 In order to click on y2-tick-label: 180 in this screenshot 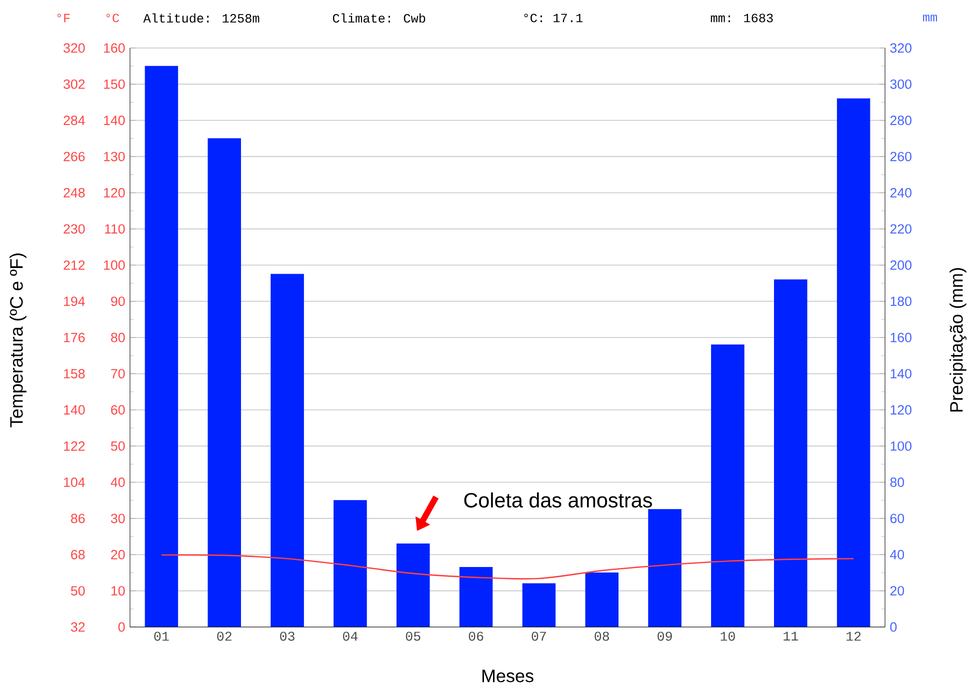, I will do `click(901, 301)`.